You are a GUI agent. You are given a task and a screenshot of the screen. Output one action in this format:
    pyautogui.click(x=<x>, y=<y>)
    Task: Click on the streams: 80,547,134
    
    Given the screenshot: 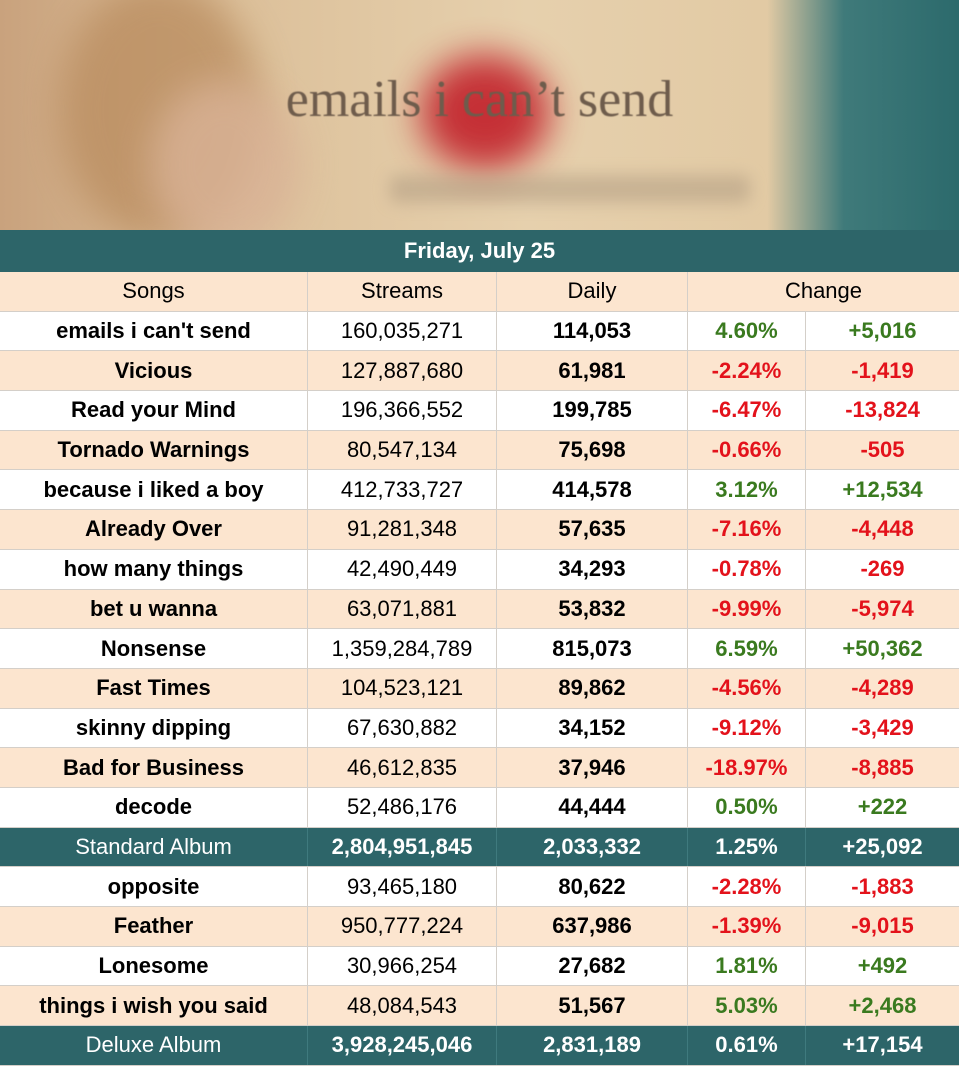 What is the action you would take?
    pyautogui.click(x=402, y=450)
    